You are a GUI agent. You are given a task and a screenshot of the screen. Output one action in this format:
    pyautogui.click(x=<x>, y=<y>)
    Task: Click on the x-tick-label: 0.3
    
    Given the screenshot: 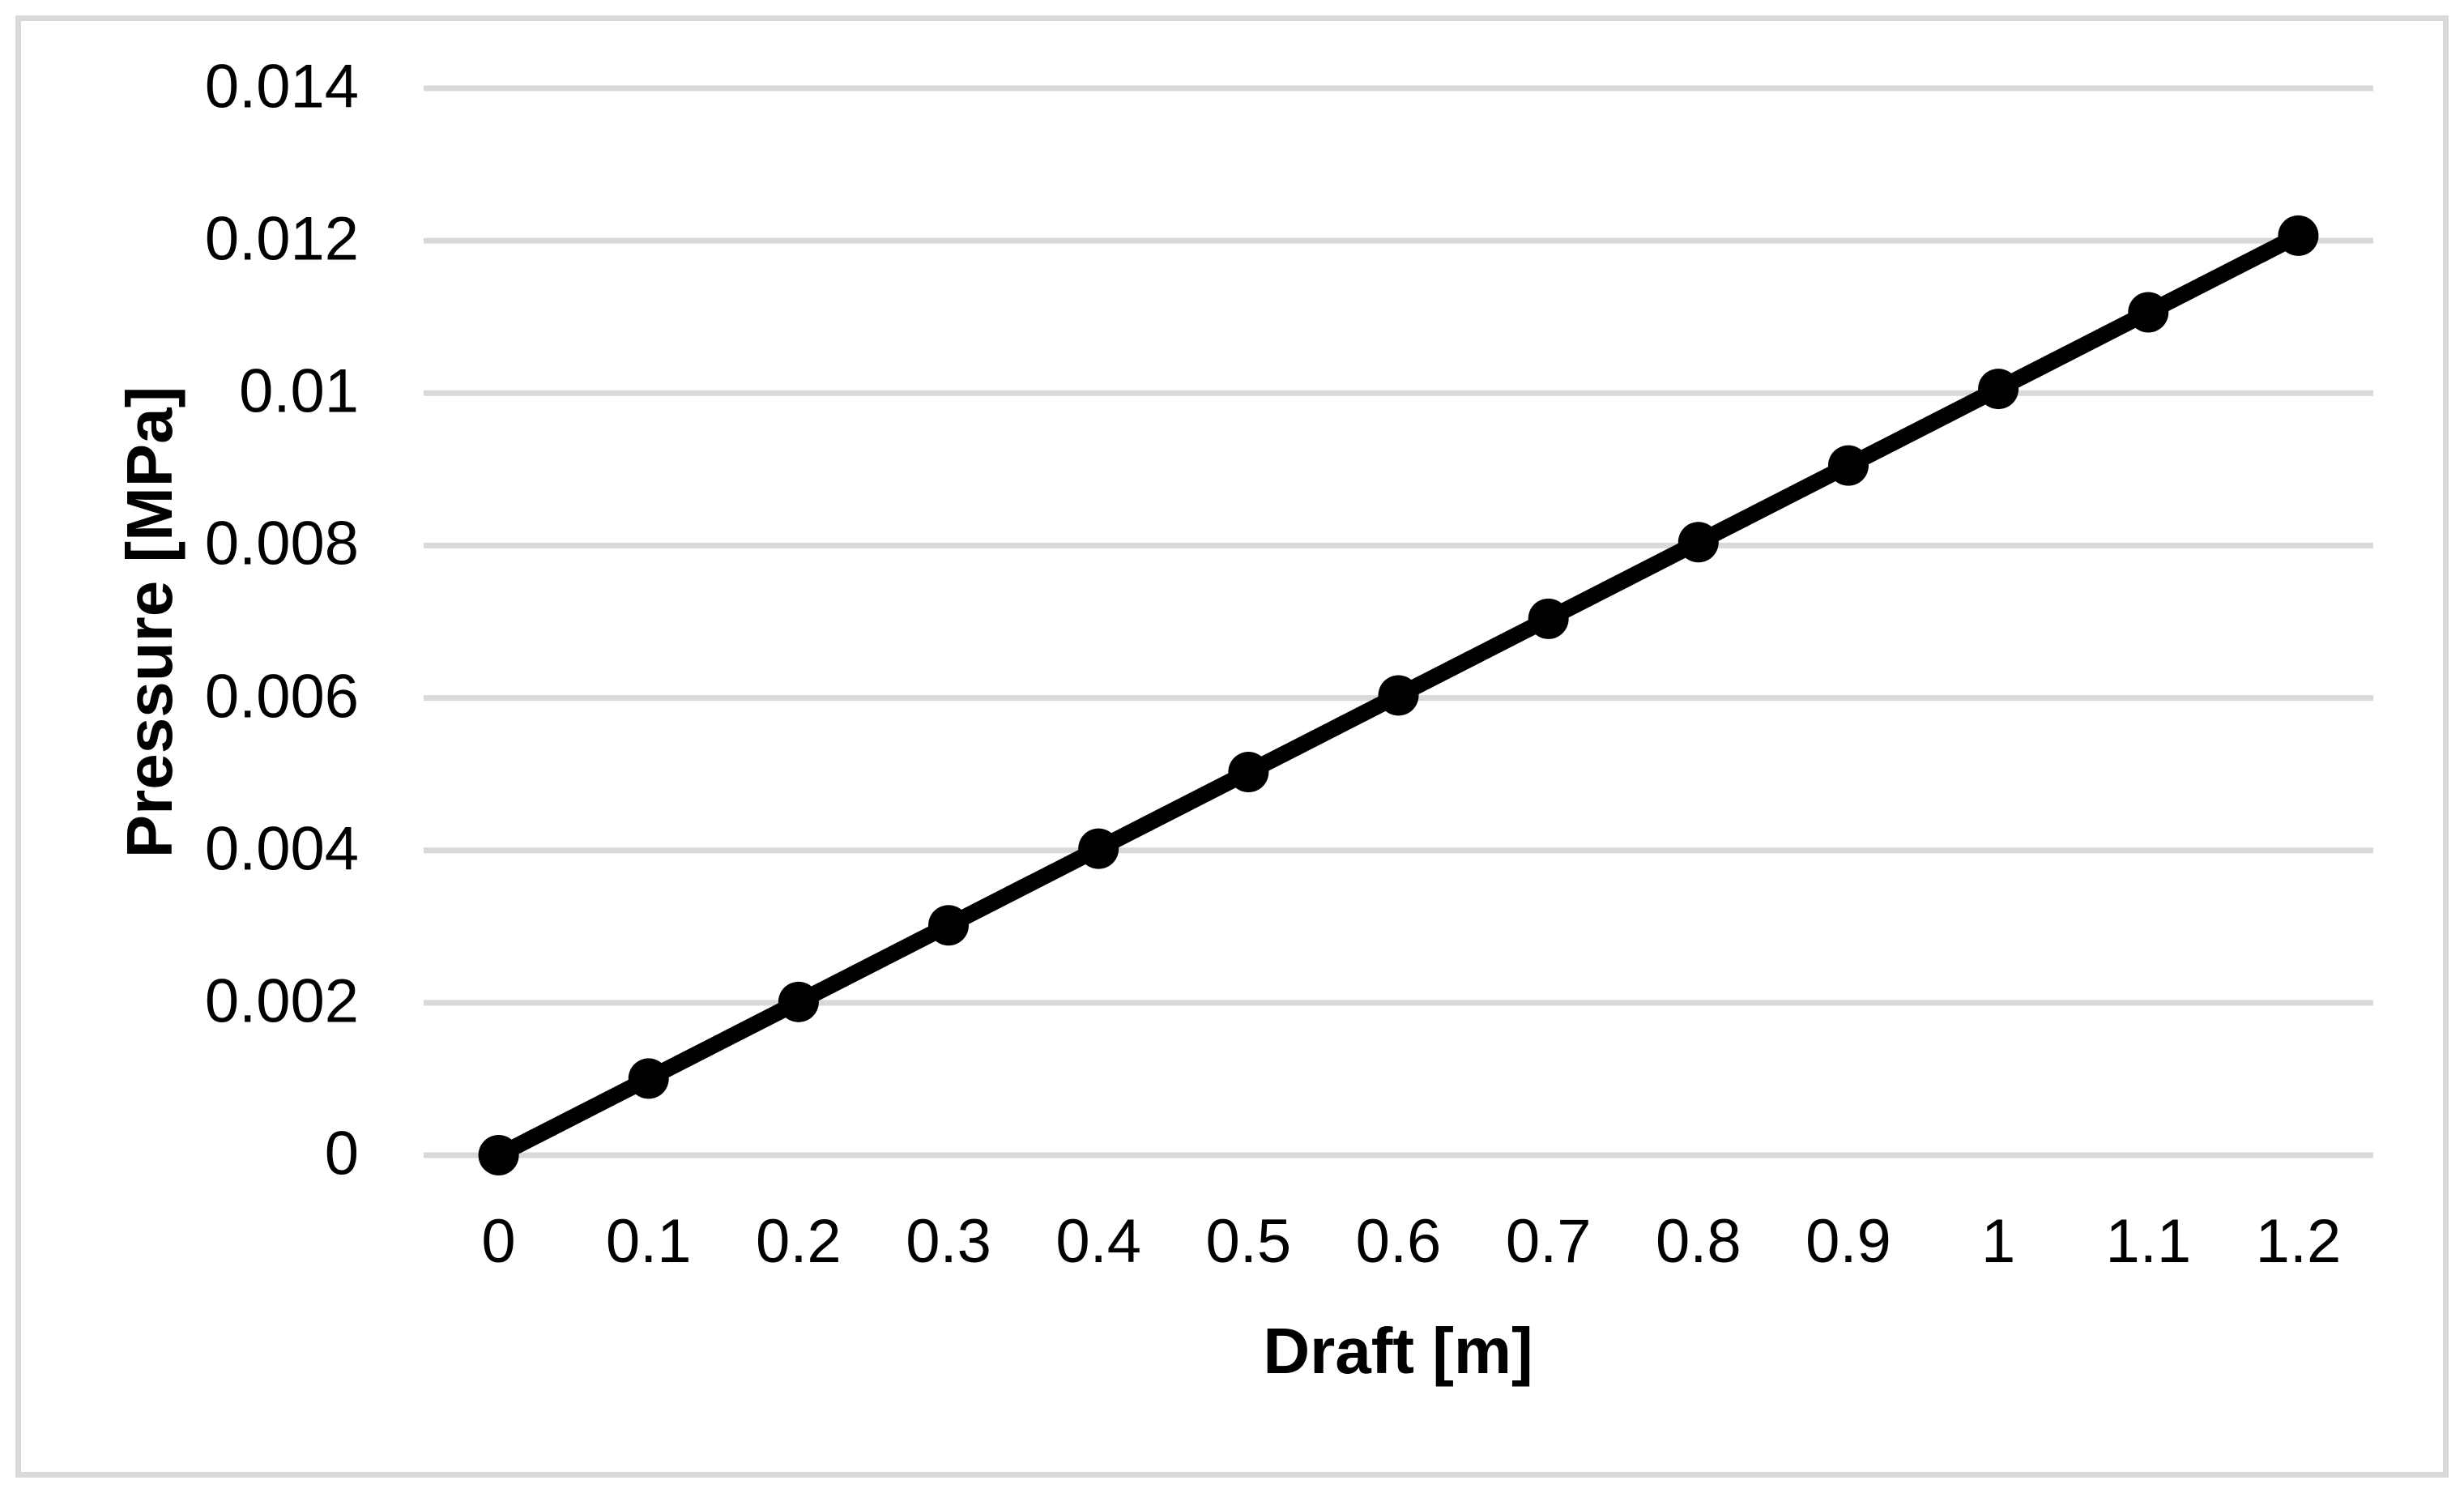 What is the action you would take?
    pyautogui.click(x=948, y=1241)
    